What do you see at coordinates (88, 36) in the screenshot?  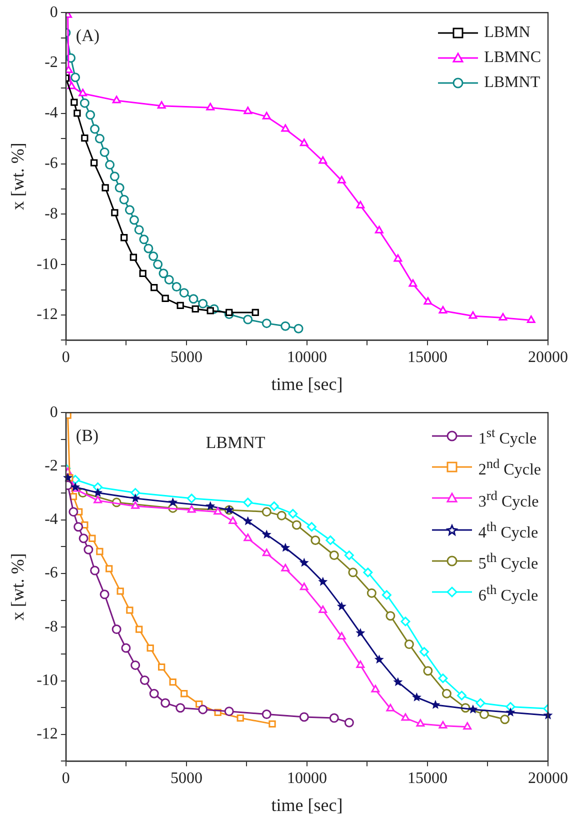 I see `annotation: (A)` at bounding box center [88, 36].